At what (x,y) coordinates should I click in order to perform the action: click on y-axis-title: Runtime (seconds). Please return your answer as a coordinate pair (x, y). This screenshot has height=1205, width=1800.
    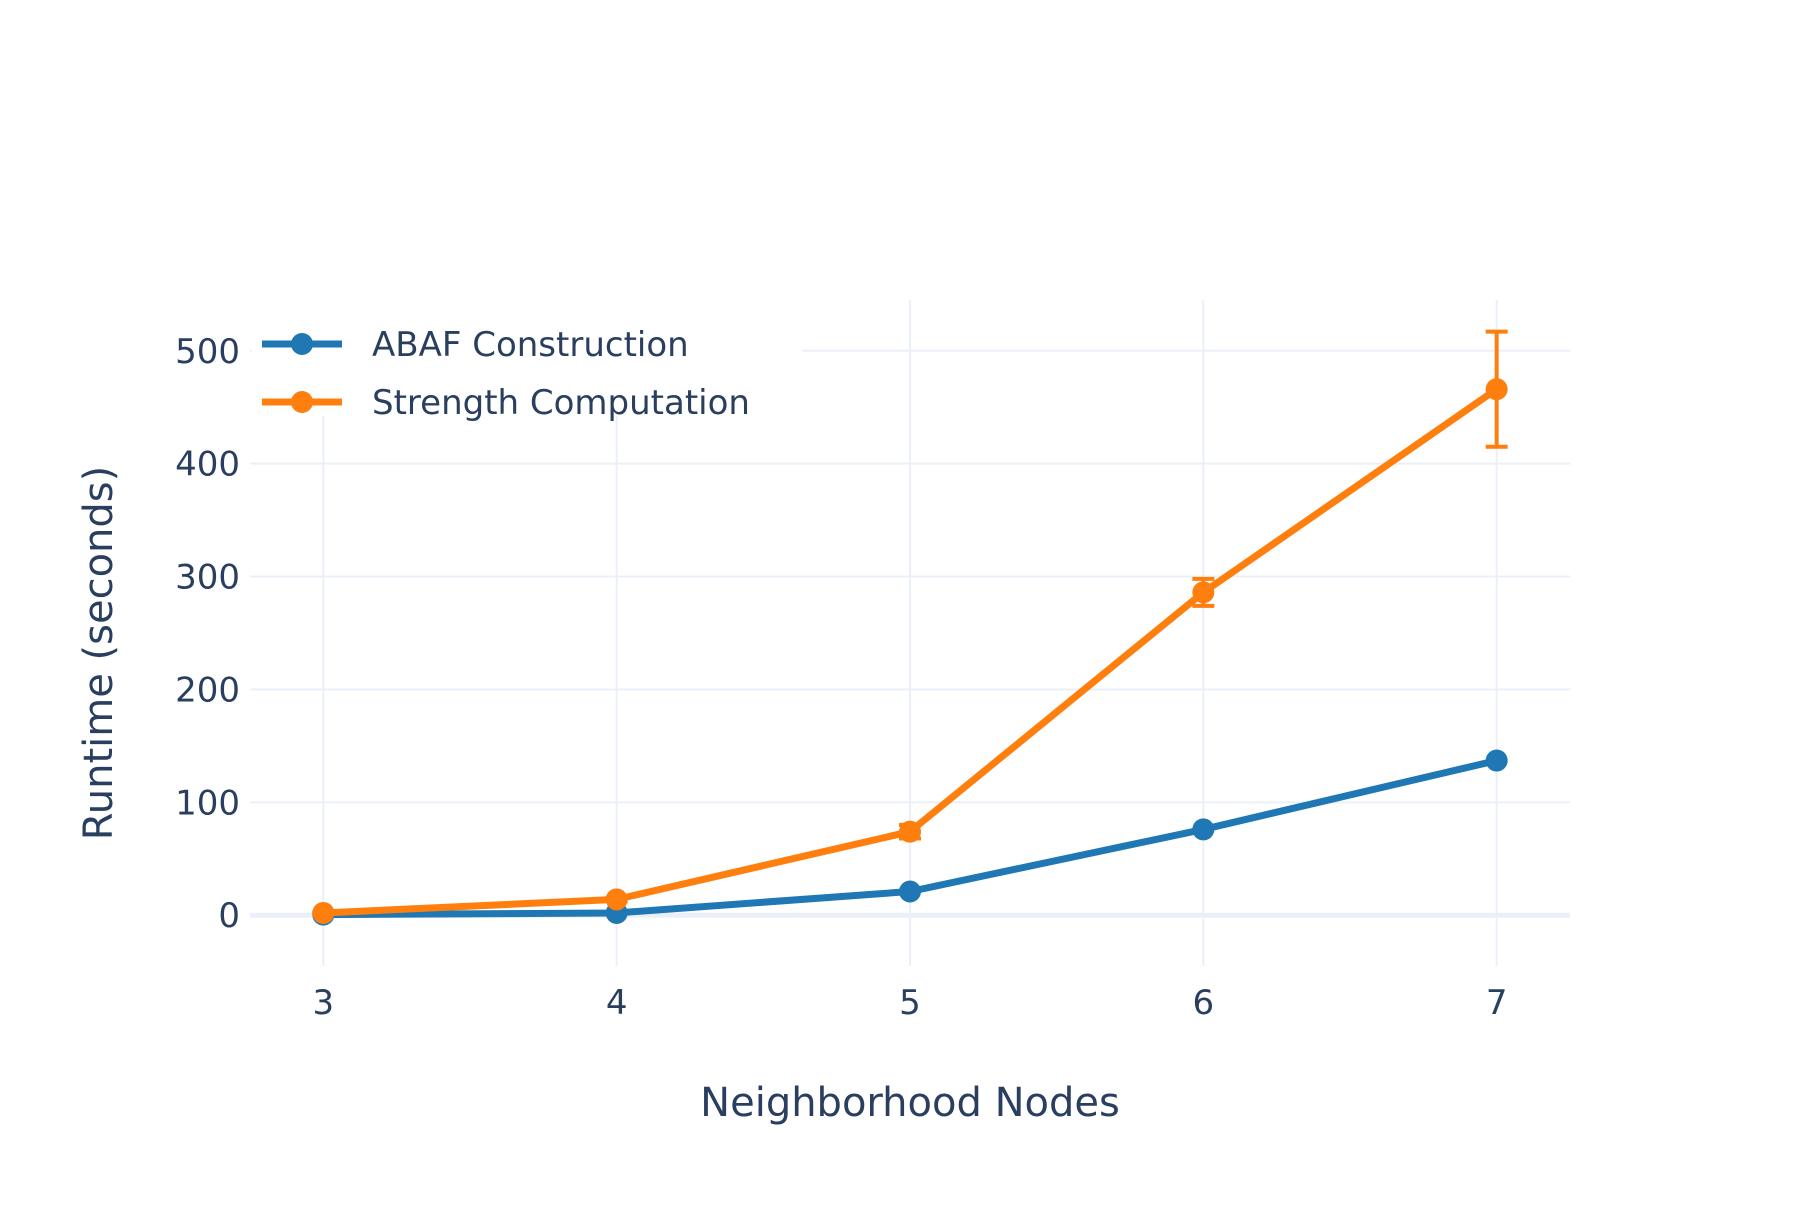
    Looking at the image, I should click on (99, 653).